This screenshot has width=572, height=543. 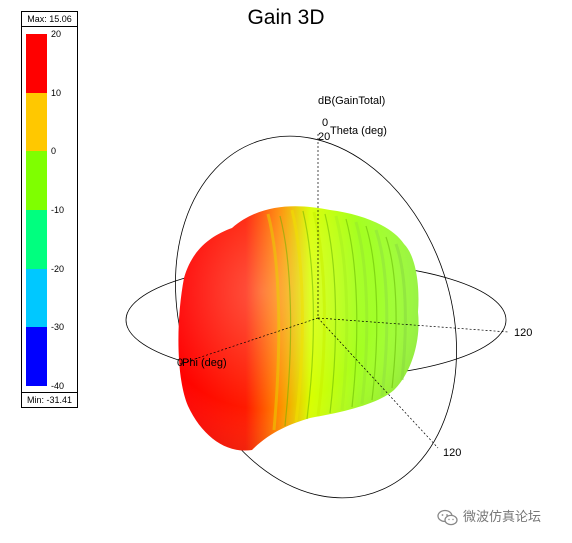 I want to click on colorbar-legend: Max: 15.06 20 10 0 -10 -20 -30 -40 Min: -31.41, so click(x=49, y=209).